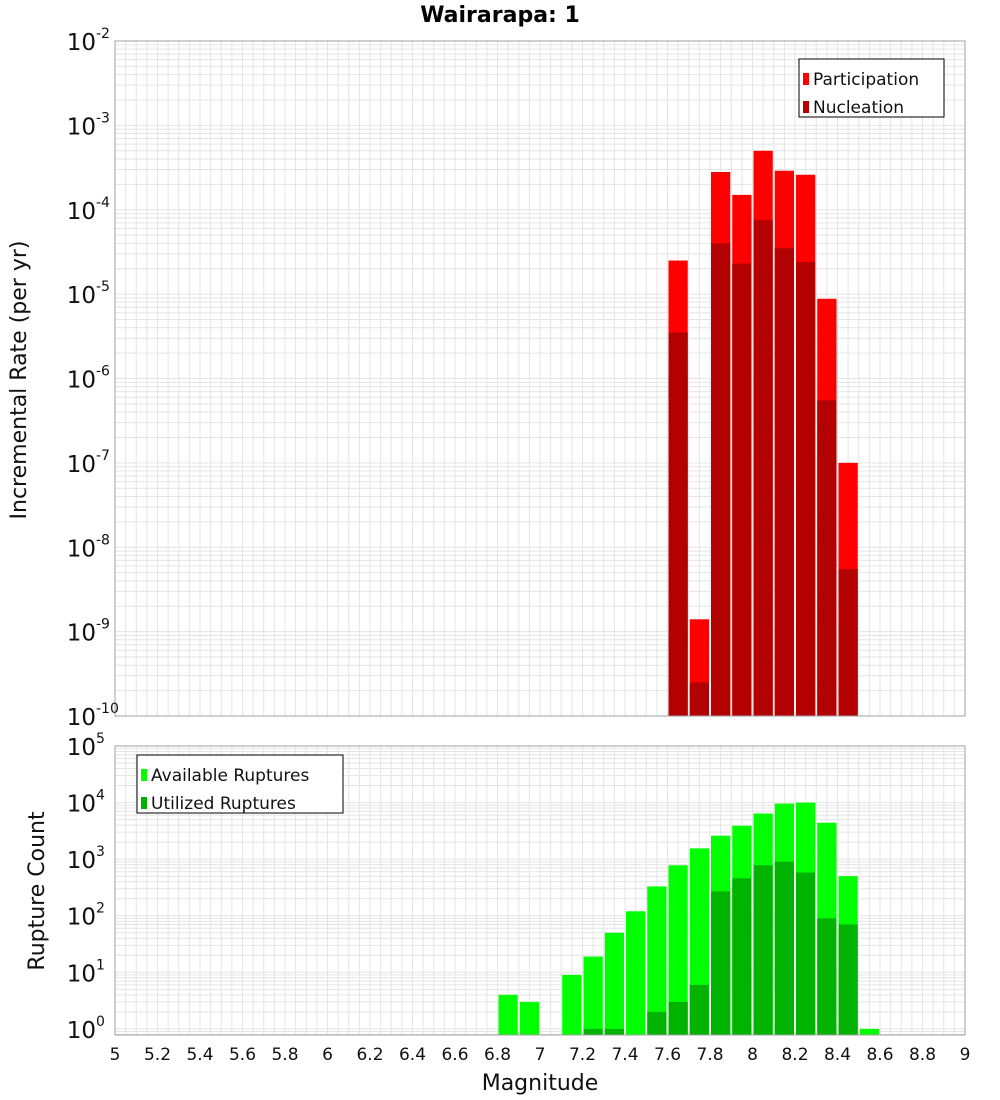 This screenshot has height=1100, width=1000. I want to click on rate-ytick-exponent: -7, so click(103, 456).